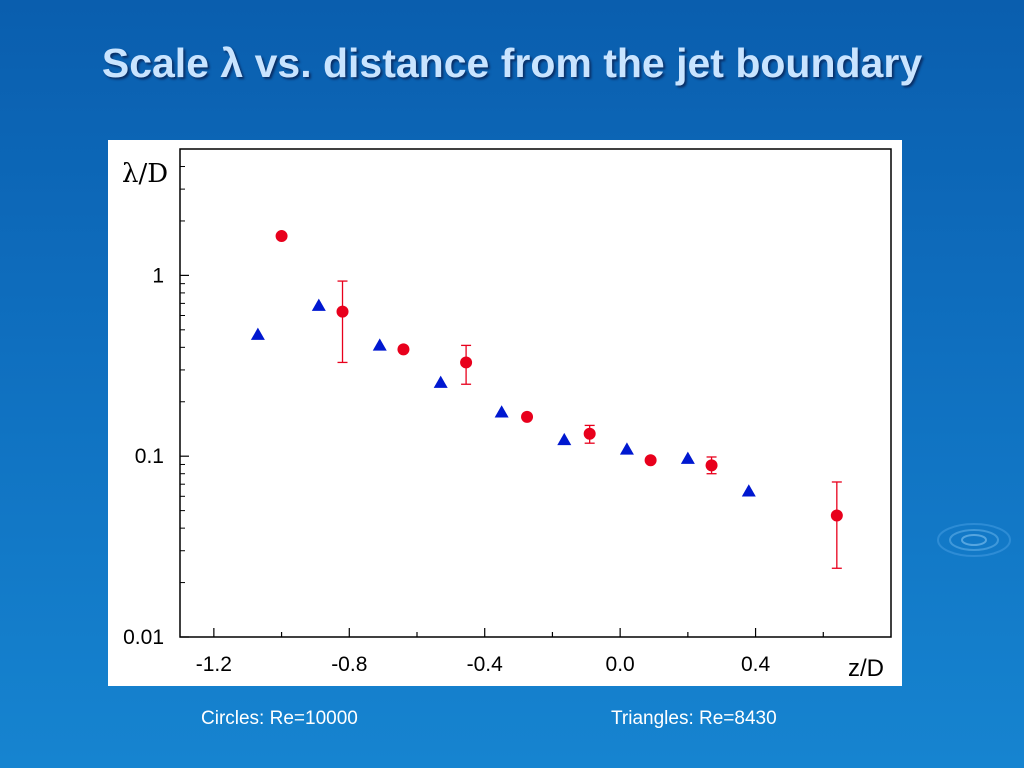  What do you see at coordinates (620, 664) in the screenshot?
I see `x-tick-label: 0.0` at bounding box center [620, 664].